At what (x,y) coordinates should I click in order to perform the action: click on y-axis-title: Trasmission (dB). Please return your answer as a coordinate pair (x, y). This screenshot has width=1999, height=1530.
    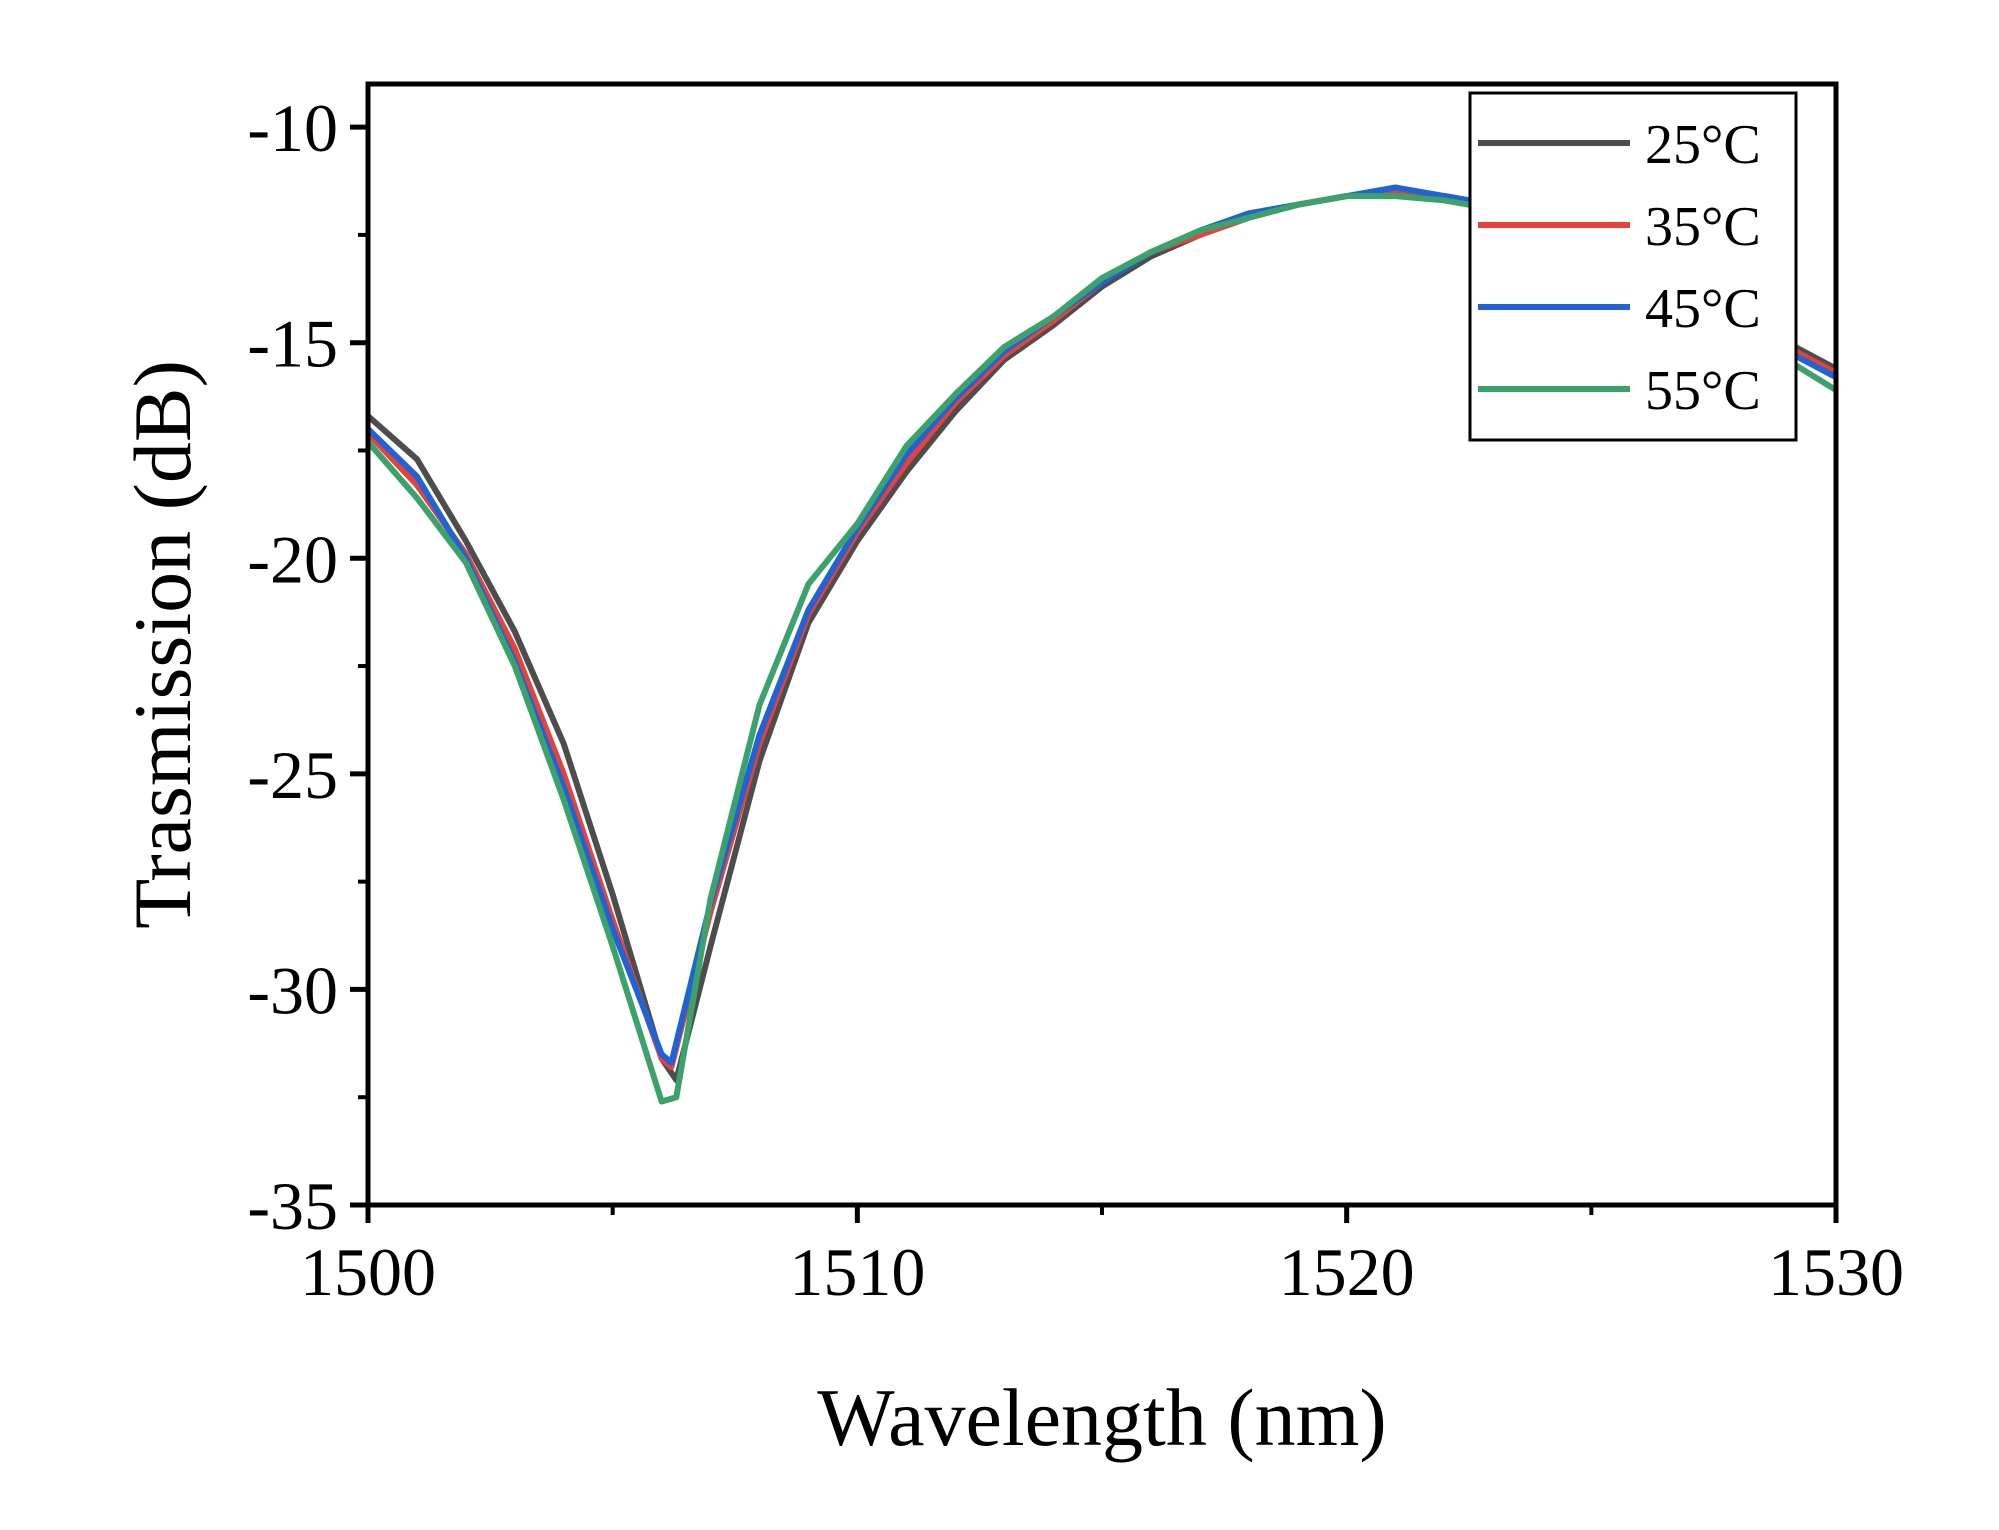
    Looking at the image, I should click on (162, 644).